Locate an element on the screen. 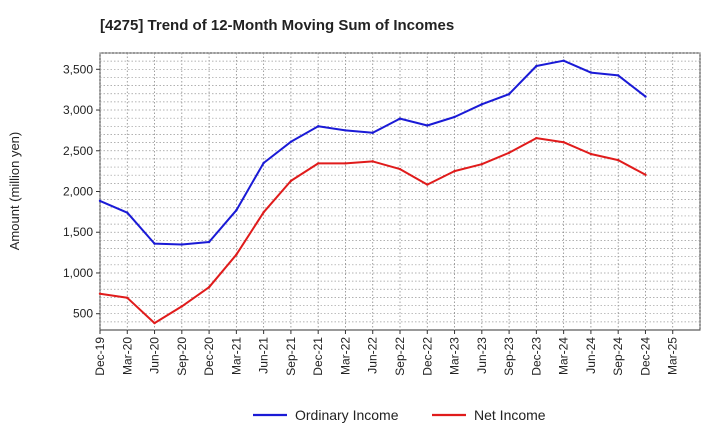 The height and width of the screenshot is (440, 720). x-tick-label: Mar-25 is located at coordinates (673, 356).